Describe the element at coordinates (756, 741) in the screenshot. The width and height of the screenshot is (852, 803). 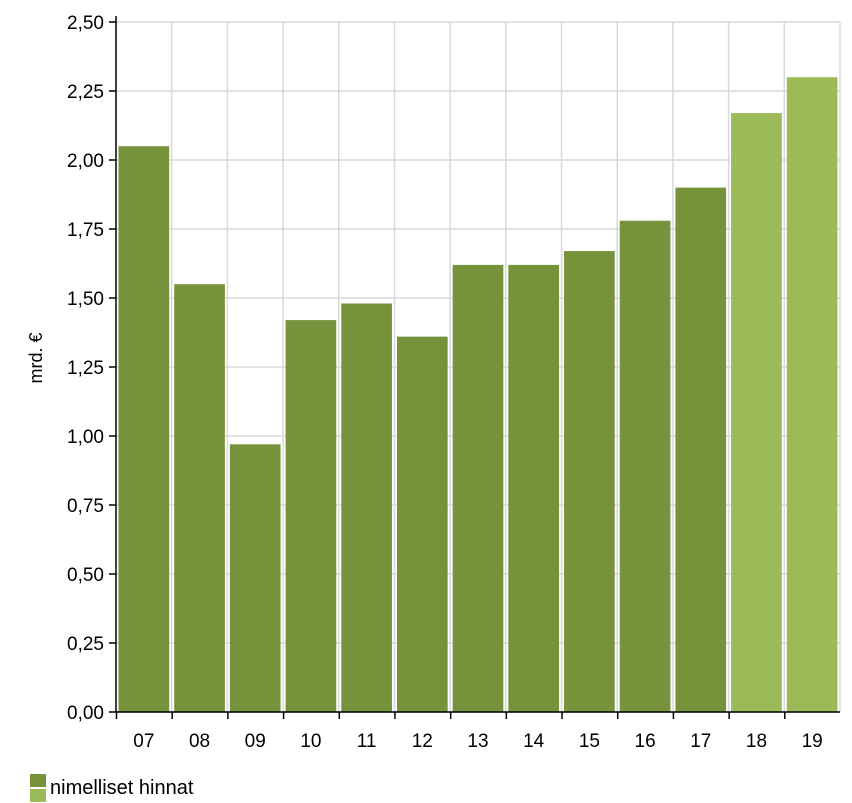
I see `x-tick-label: 18` at that location.